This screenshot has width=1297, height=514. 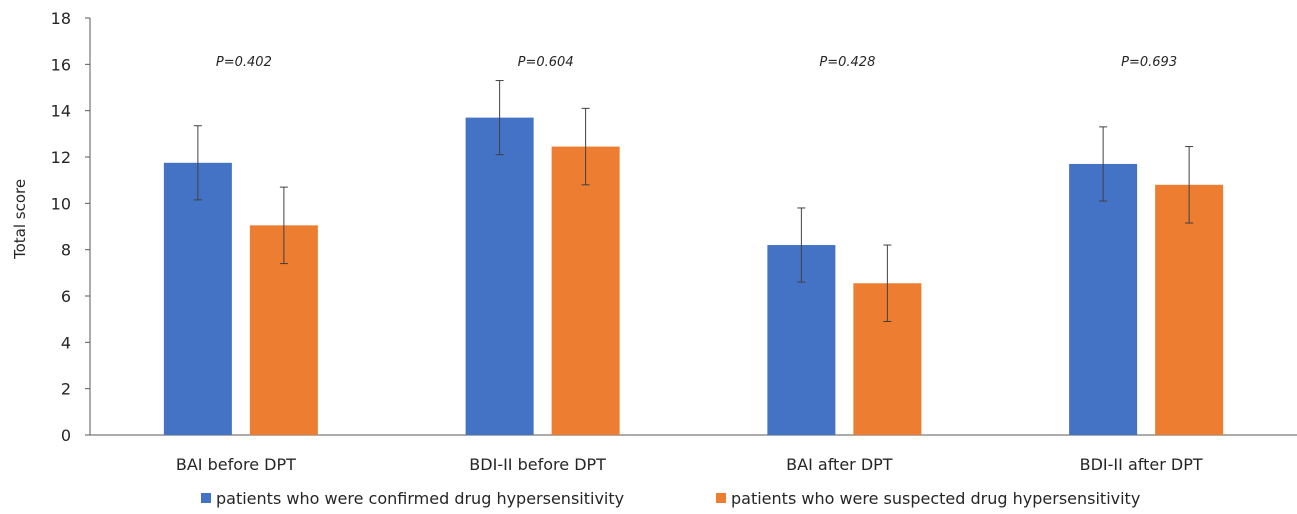 I want to click on legend-swatch-confirmed, so click(x=206, y=498).